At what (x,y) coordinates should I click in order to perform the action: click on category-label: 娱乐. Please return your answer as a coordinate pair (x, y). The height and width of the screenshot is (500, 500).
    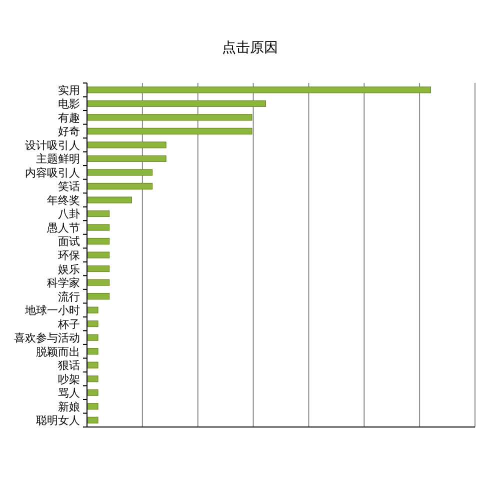
    Looking at the image, I should click on (69, 269).